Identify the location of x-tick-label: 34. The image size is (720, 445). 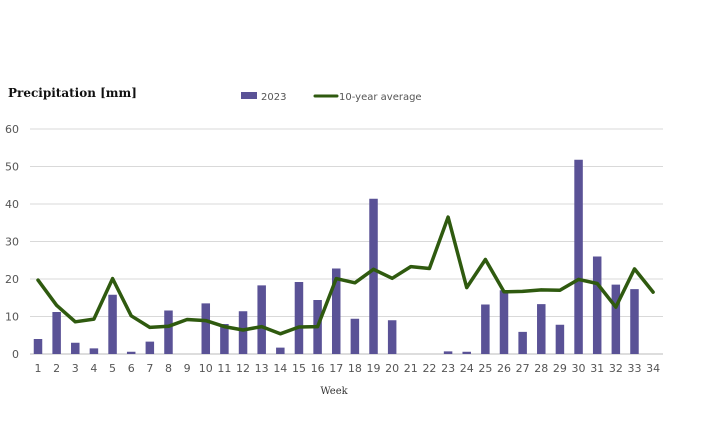
(653, 368).